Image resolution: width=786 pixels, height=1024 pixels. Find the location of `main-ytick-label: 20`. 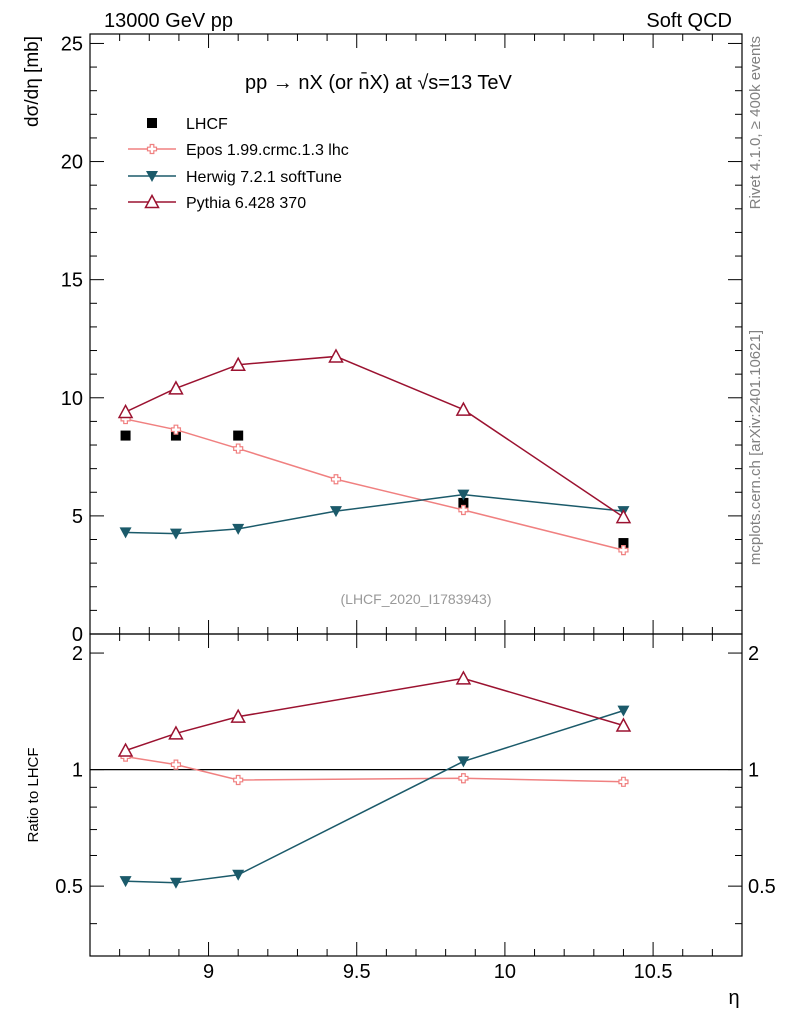

main-ytick-label: 20 is located at coordinates (72, 163).